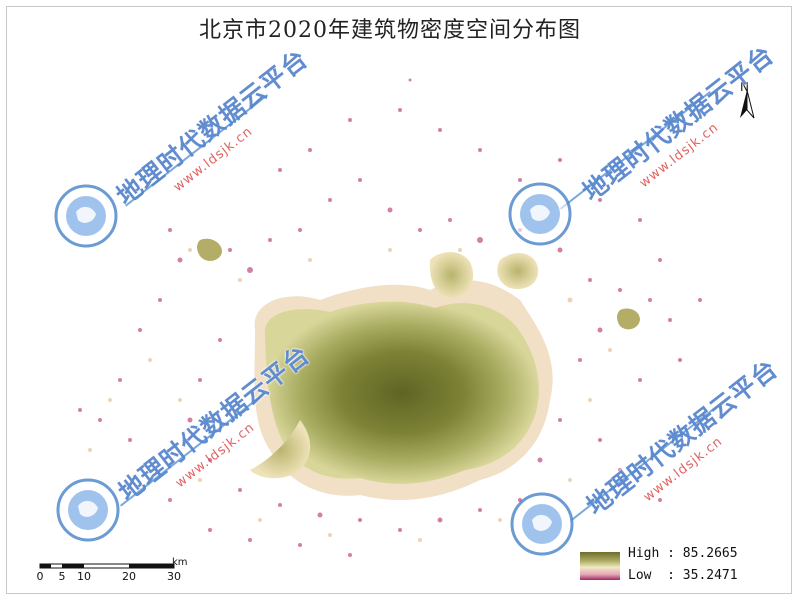 This screenshot has height=600, width=800. What do you see at coordinates (710, 575) in the screenshot?
I see `legend-low-value: 35.2471` at bounding box center [710, 575].